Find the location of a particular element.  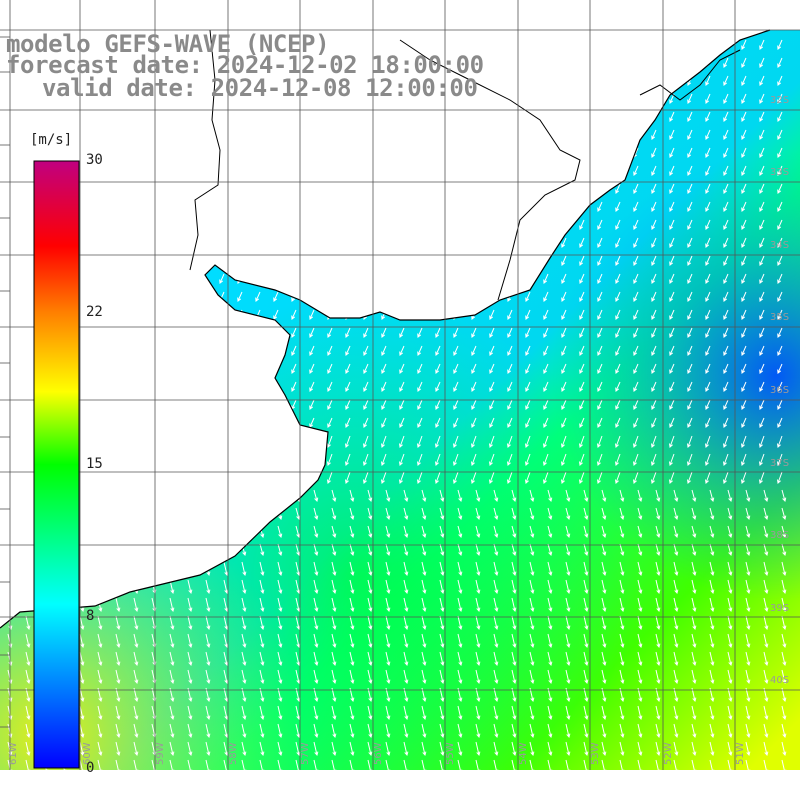

legend-tick-0: 0 is located at coordinates (90, 768).